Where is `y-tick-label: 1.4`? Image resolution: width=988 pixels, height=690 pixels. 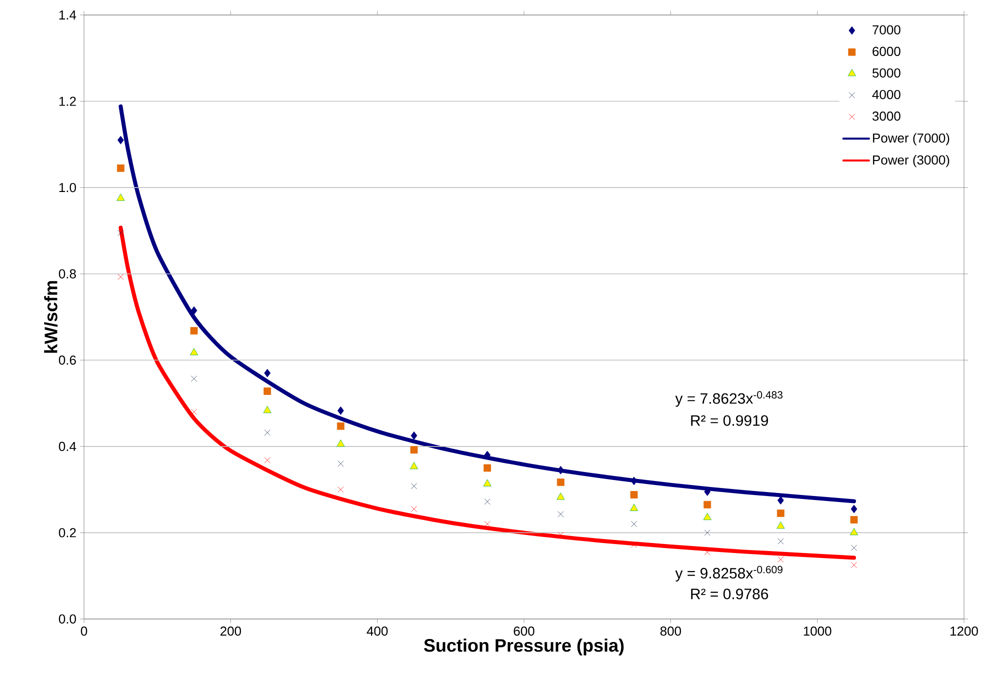
y-tick-label: 1.4 is located at coordinates (67, 15).